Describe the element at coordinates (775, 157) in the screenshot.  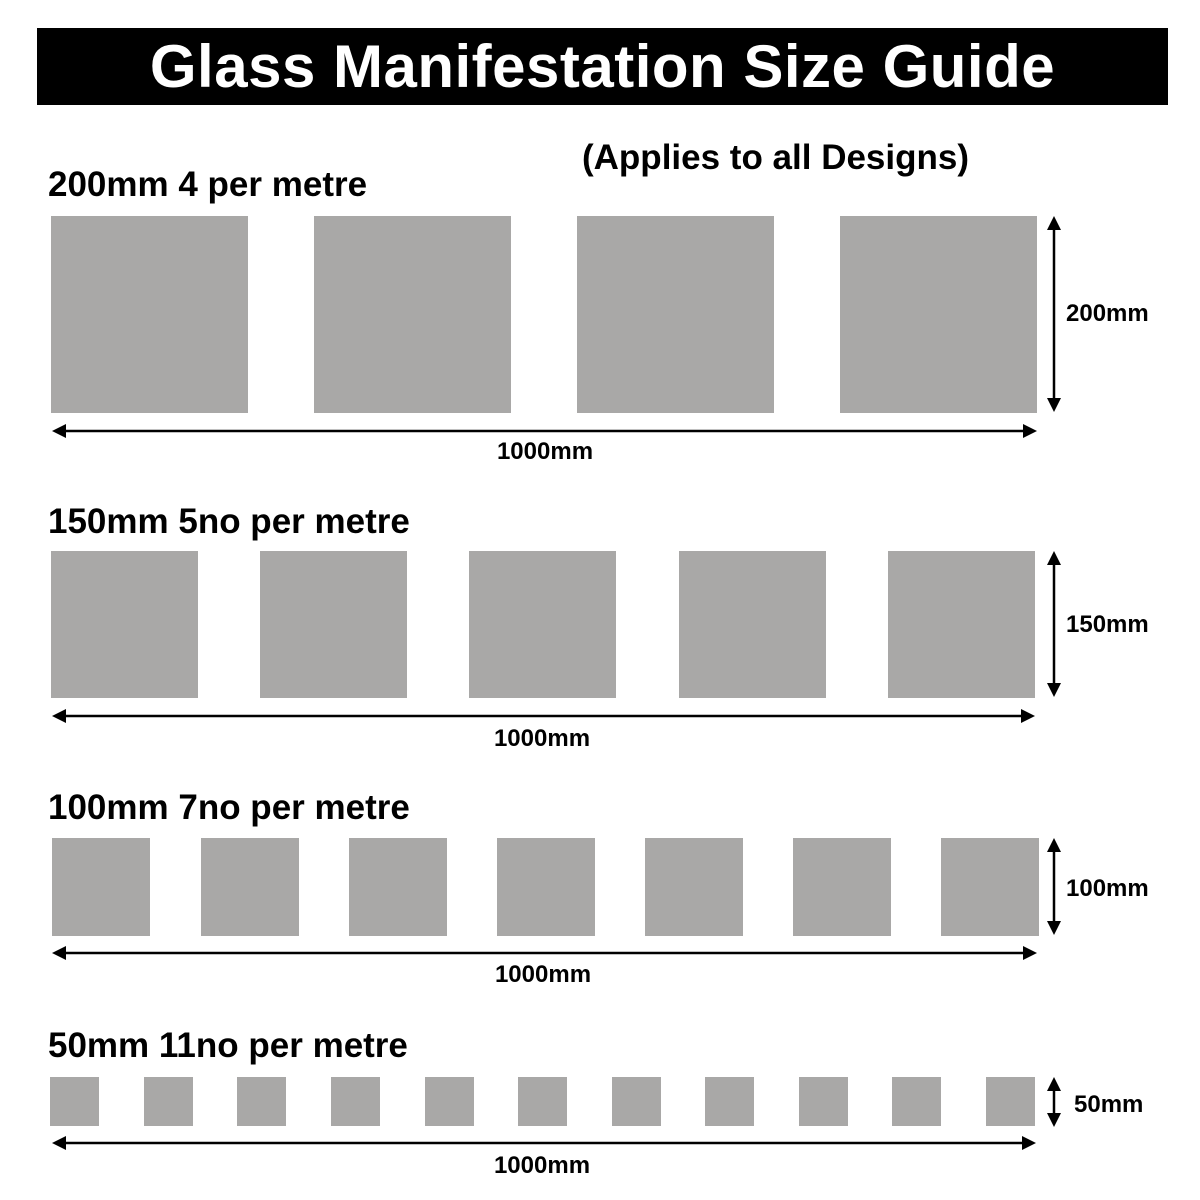
I see `subtitle: (Applies to all Designs)` at that location.